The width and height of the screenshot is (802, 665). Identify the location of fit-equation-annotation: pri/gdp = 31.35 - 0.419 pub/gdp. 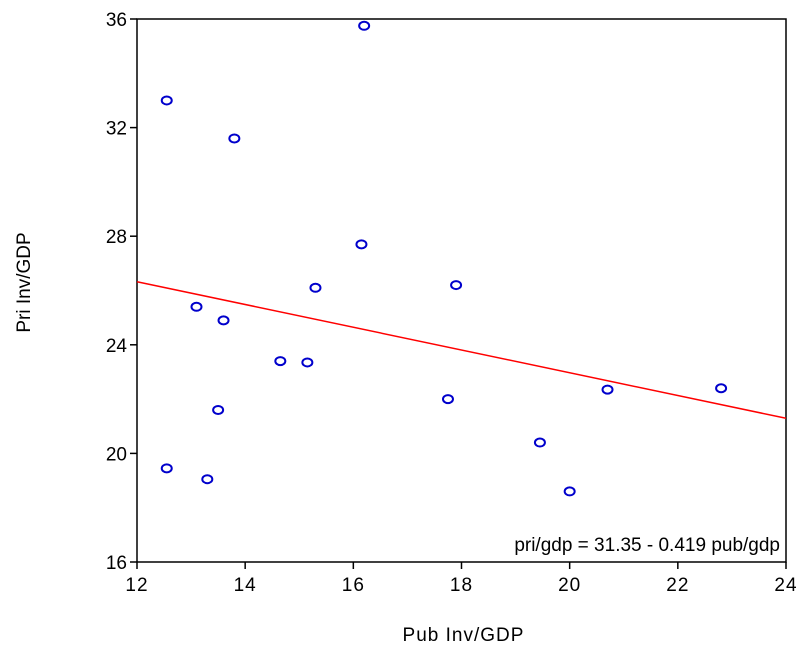
(647, 545).